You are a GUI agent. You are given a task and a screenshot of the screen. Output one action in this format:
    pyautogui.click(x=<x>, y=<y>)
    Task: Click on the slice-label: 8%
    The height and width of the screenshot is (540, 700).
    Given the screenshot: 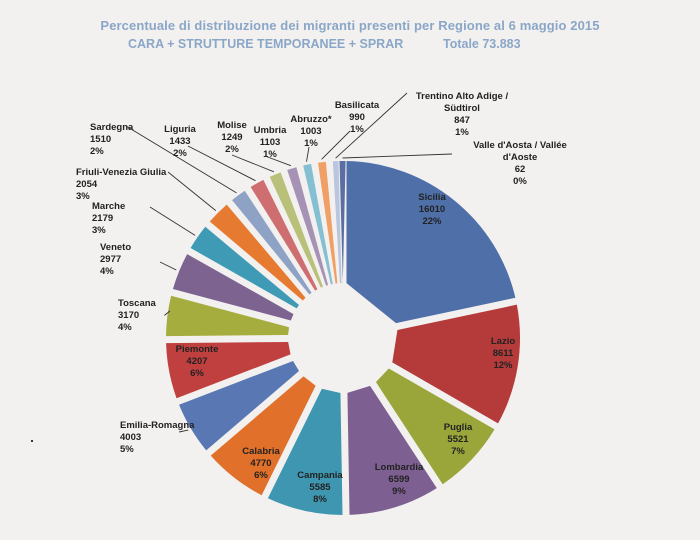 What is the action you would take?
    pyautogui.click(x=320, y=499)
    